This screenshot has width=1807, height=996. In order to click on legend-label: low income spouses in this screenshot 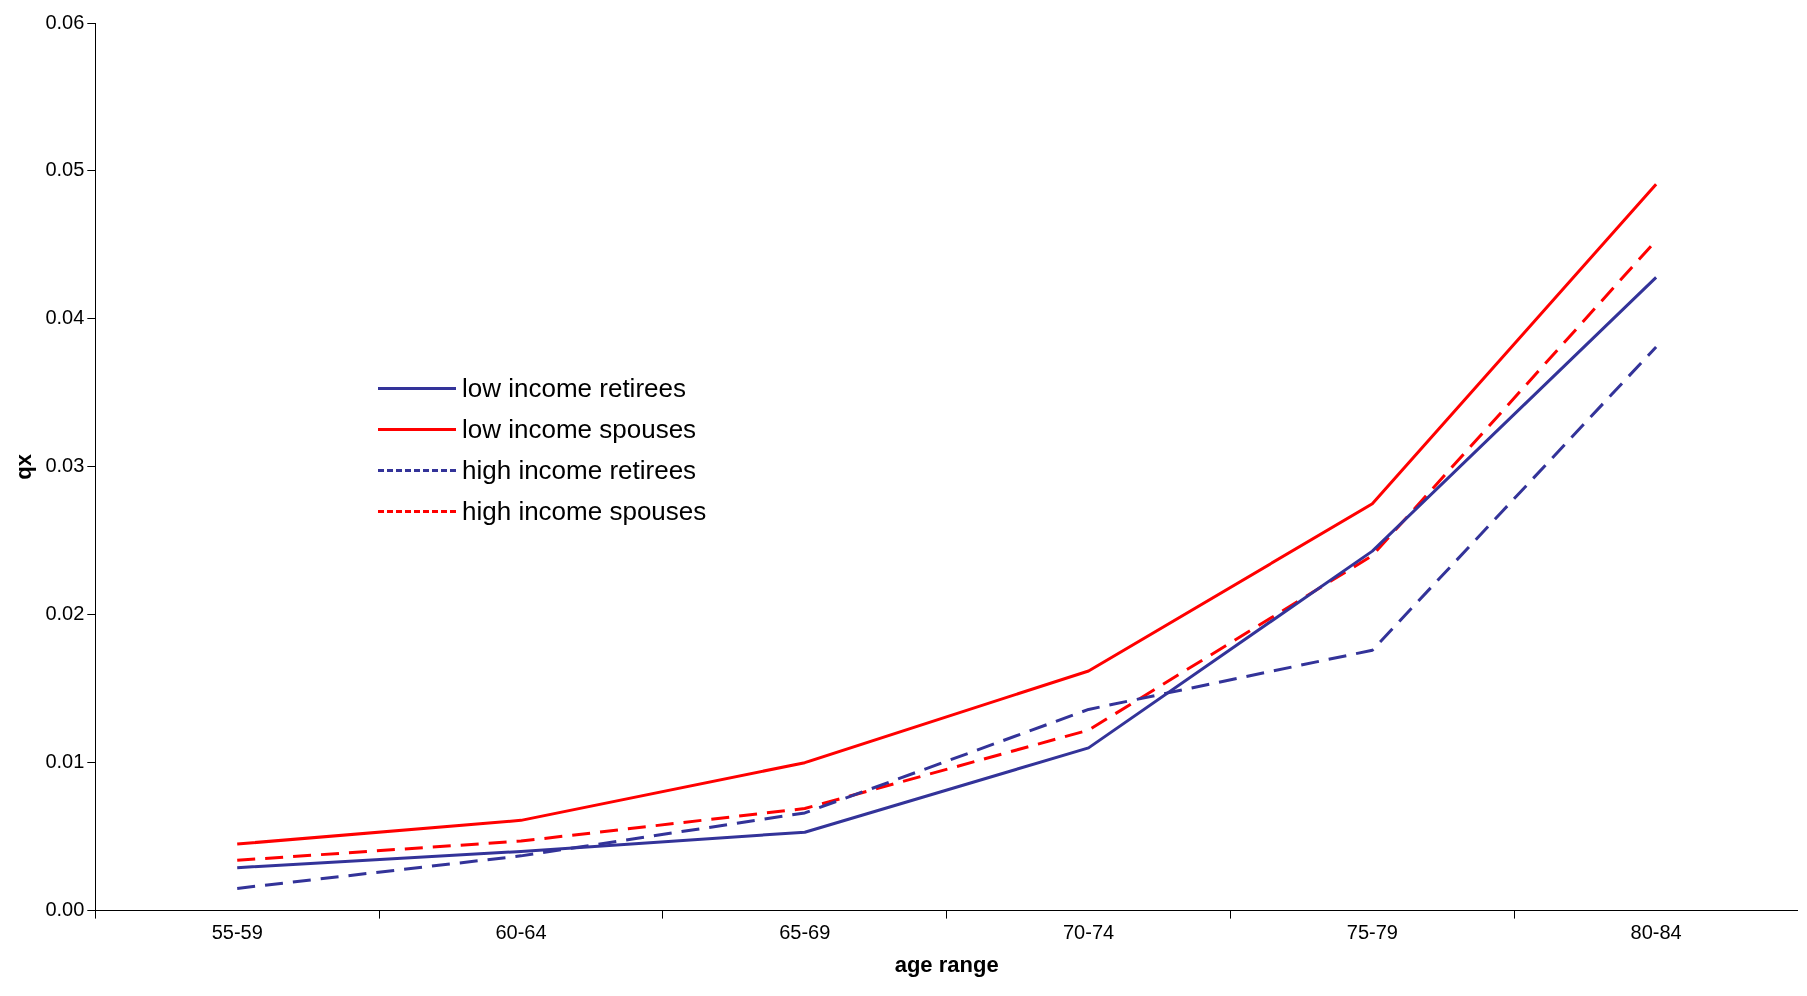, I will do `click(579, 429)`.